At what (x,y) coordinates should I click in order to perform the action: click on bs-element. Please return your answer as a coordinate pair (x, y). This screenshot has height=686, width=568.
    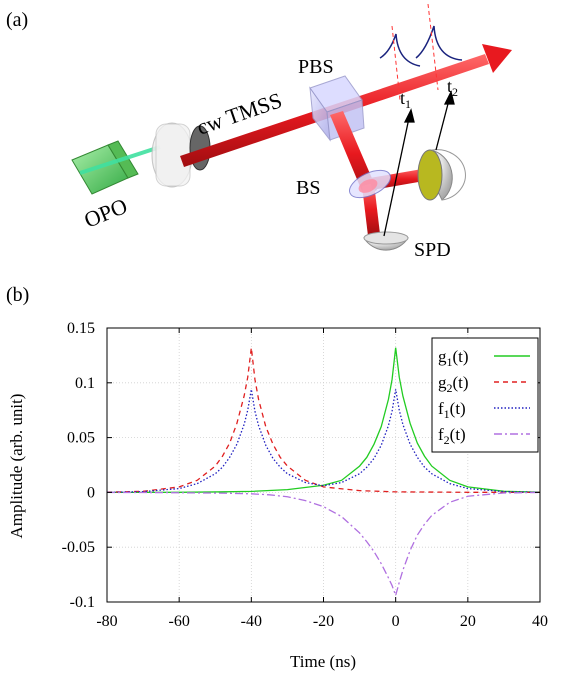
    Looking at the image, I should click on (370, 184).